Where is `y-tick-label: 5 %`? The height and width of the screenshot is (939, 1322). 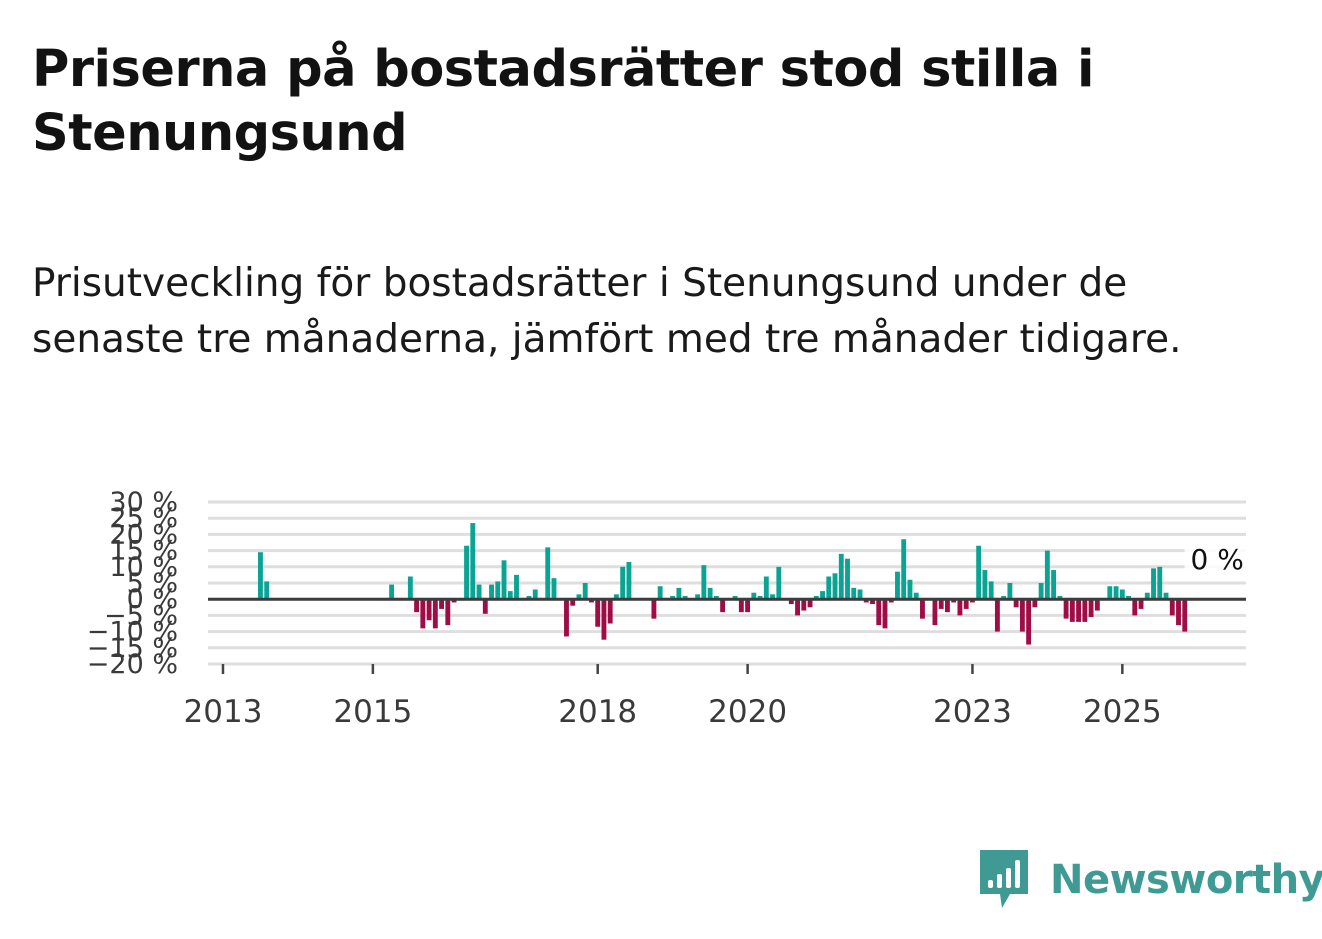 y-tick-label: 5 % is located at coordinates (152, 583).